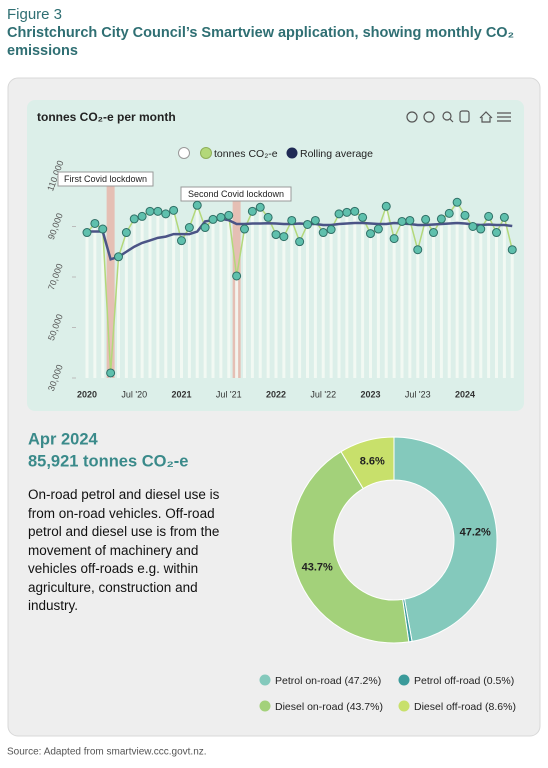  I want to click on rolling-average-line, so click(300, 239).